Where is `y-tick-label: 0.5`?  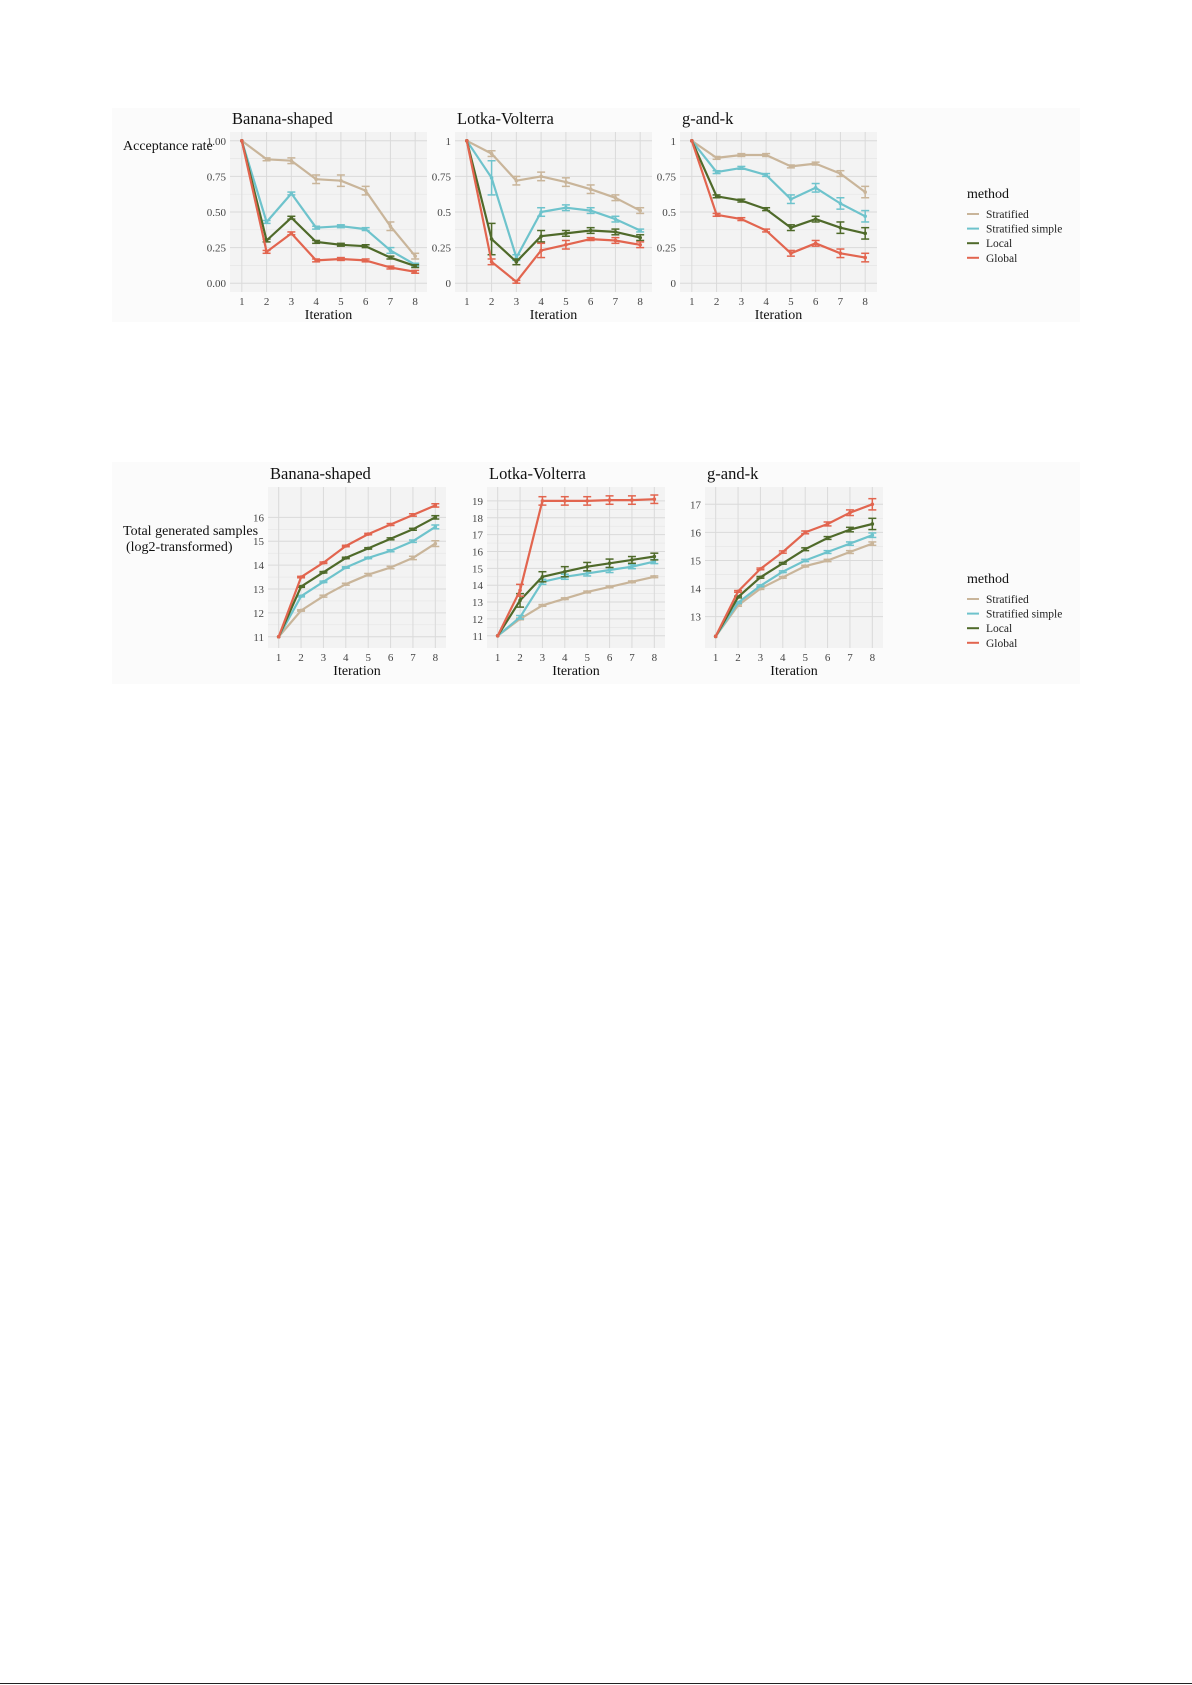 y-tick-label: 0.5 is located at coordinates (444, 213).